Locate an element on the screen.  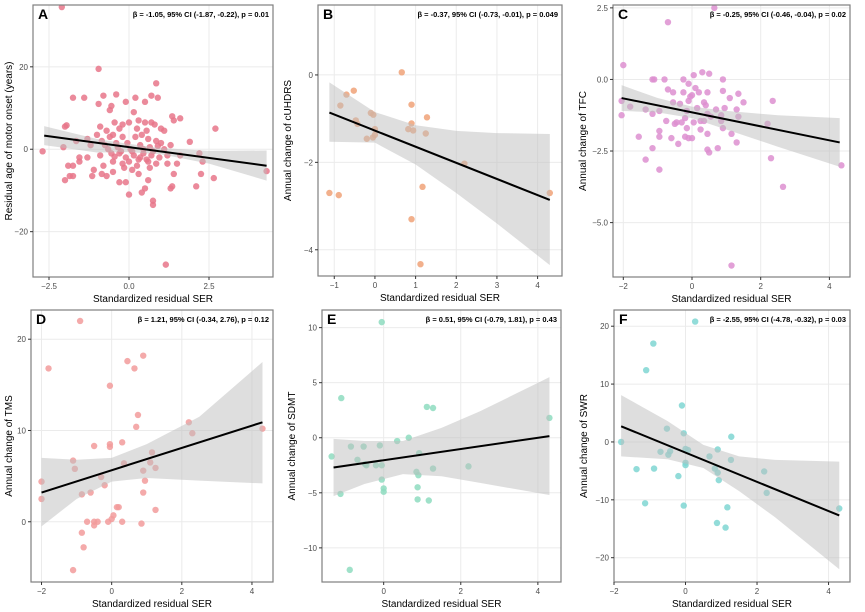
stat-annotation: β = 1.21, 95% CI (-0.34, 2.76), p = 0.12 is located at coordinates (203, 319).